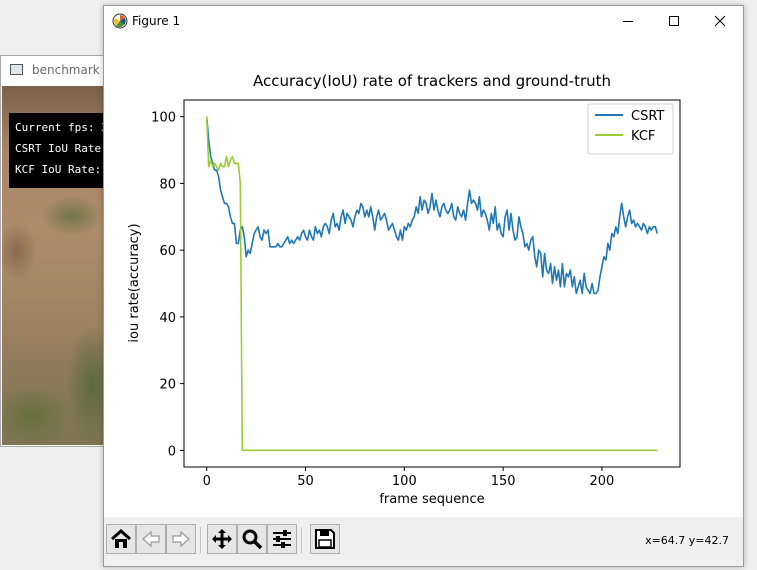 The image size is (757, 570). I want to click on x-tick-label: 200, so click(602, 481).